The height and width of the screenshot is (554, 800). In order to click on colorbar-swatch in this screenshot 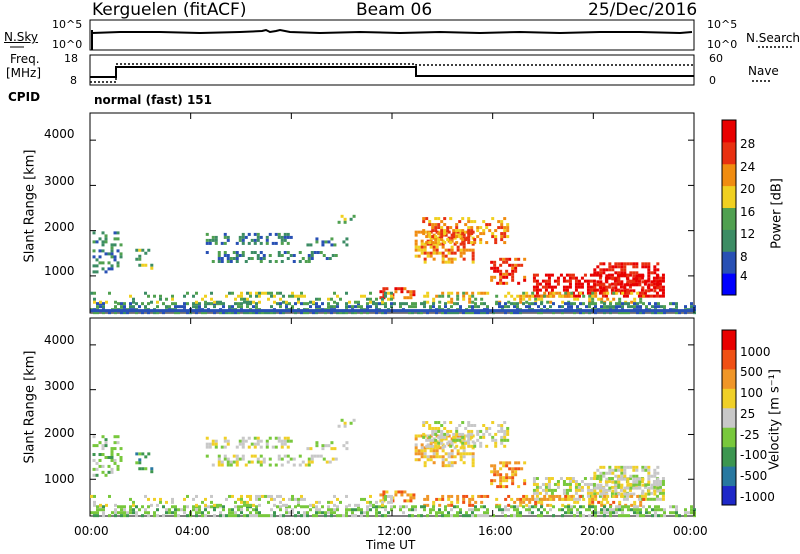, I will do `click(729, 340)`.